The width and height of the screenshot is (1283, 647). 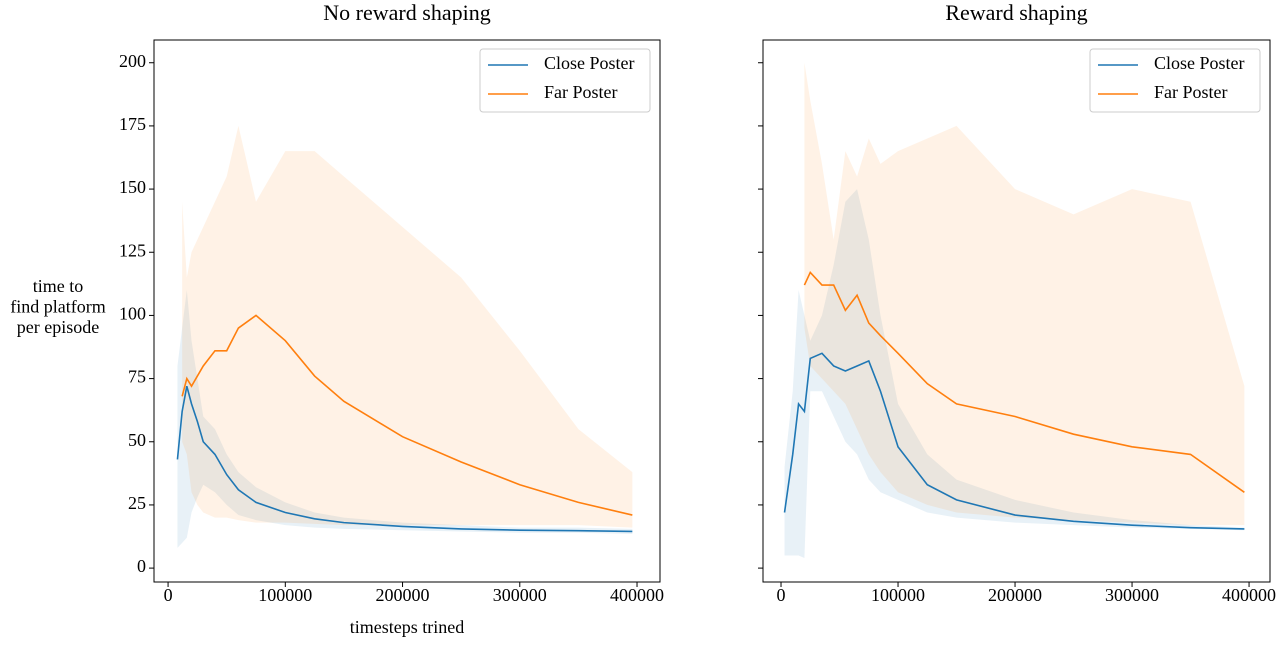 I want to click on y-tick-label: 50, so click(x=137, y=440).